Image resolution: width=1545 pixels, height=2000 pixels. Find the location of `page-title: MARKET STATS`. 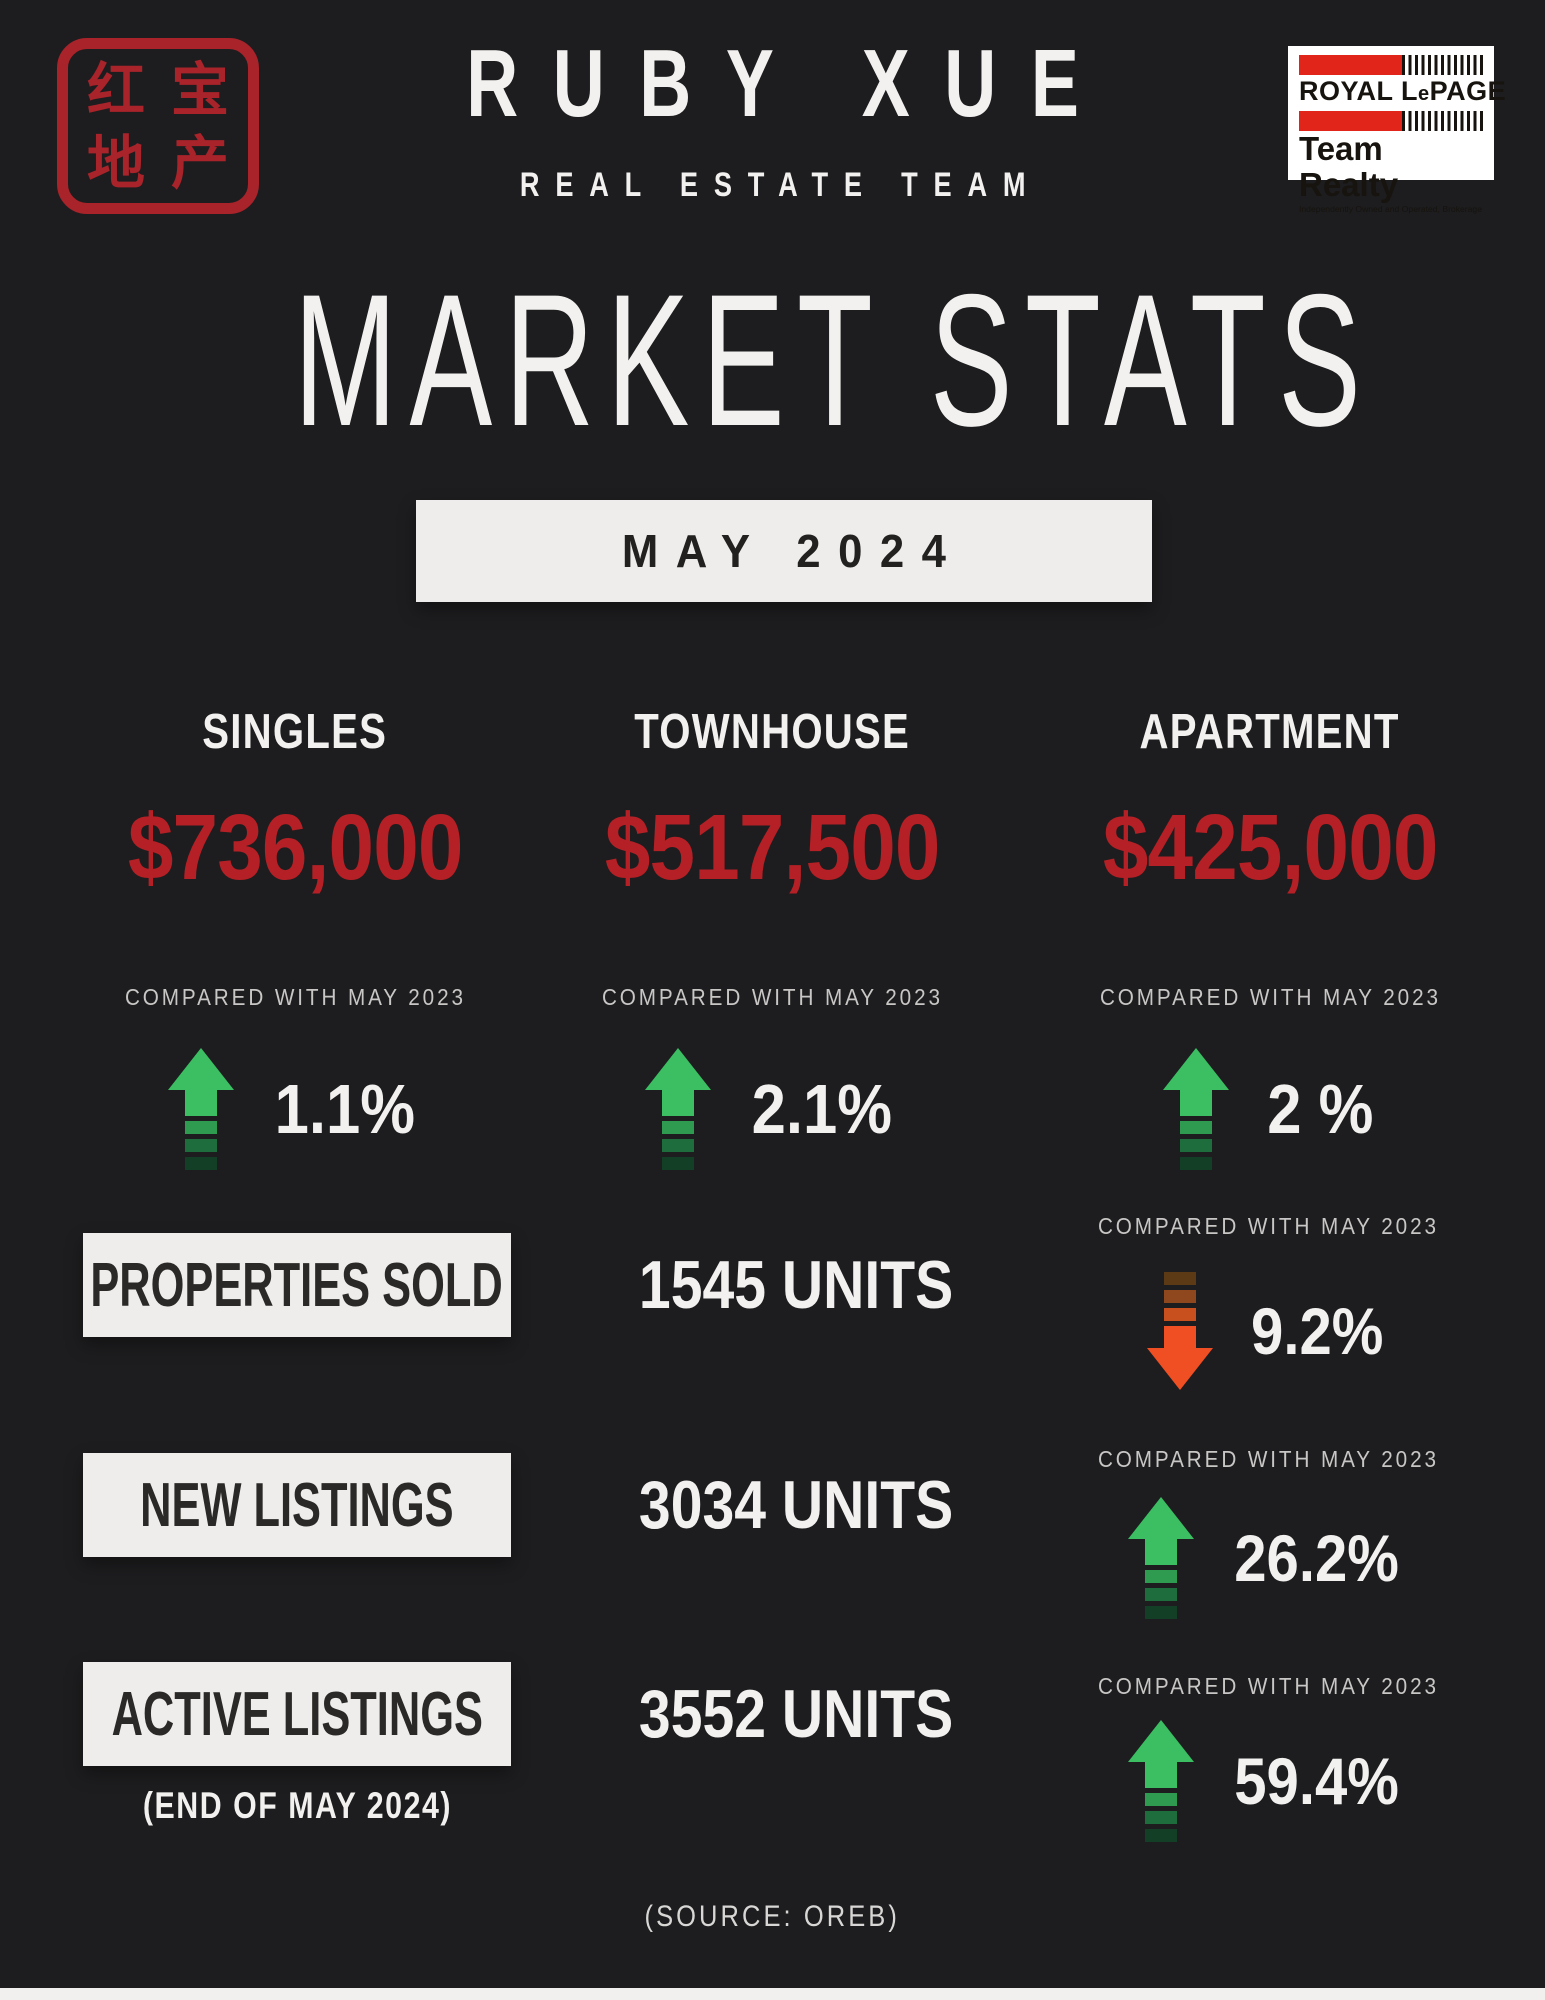

page-title: MARKET STATS is located at coordinates (772, 360).